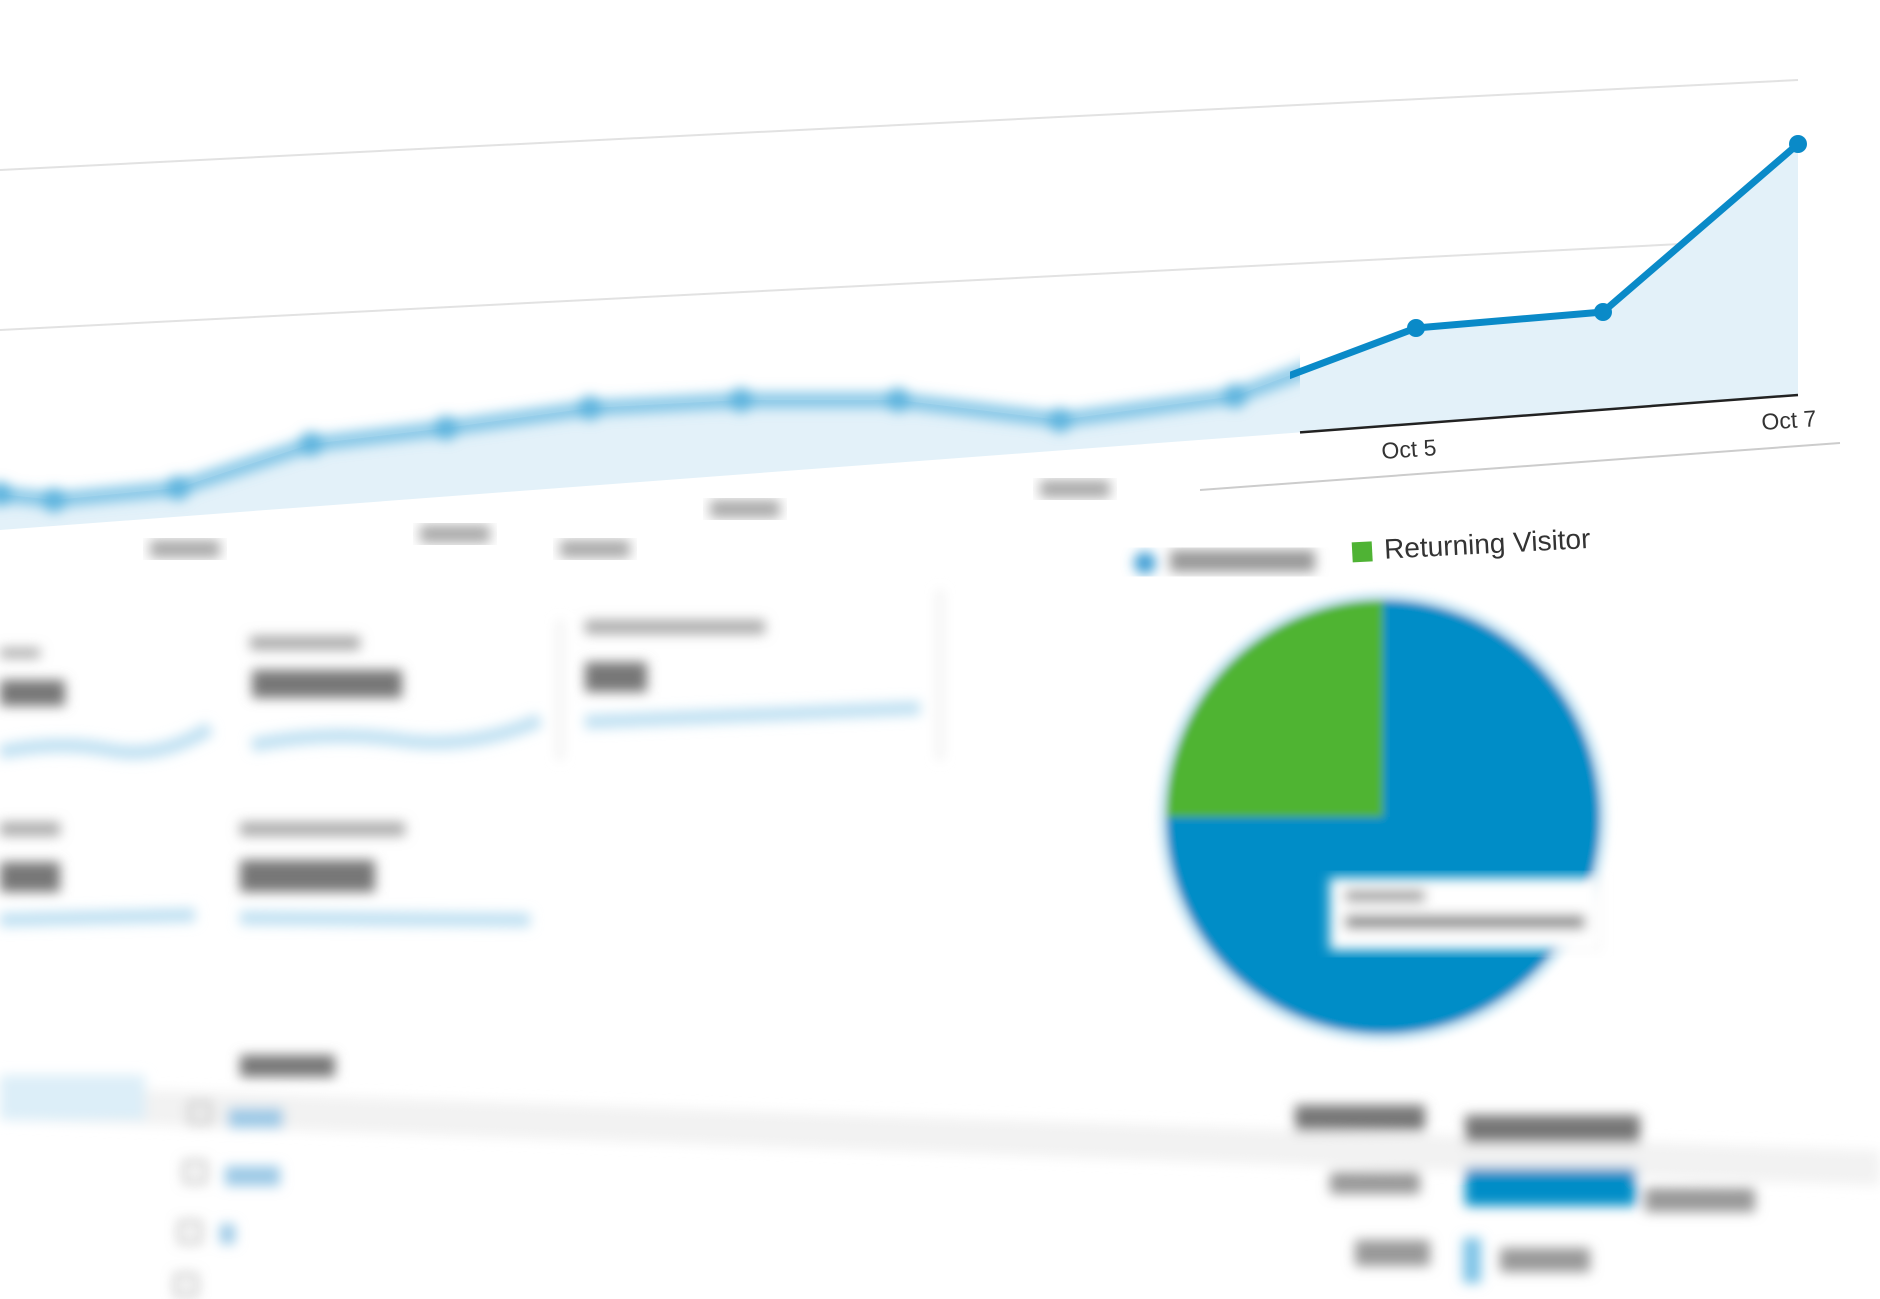 The image size is (1880, 1299). I want to click on pie-tooltip, so click(1465, 914).